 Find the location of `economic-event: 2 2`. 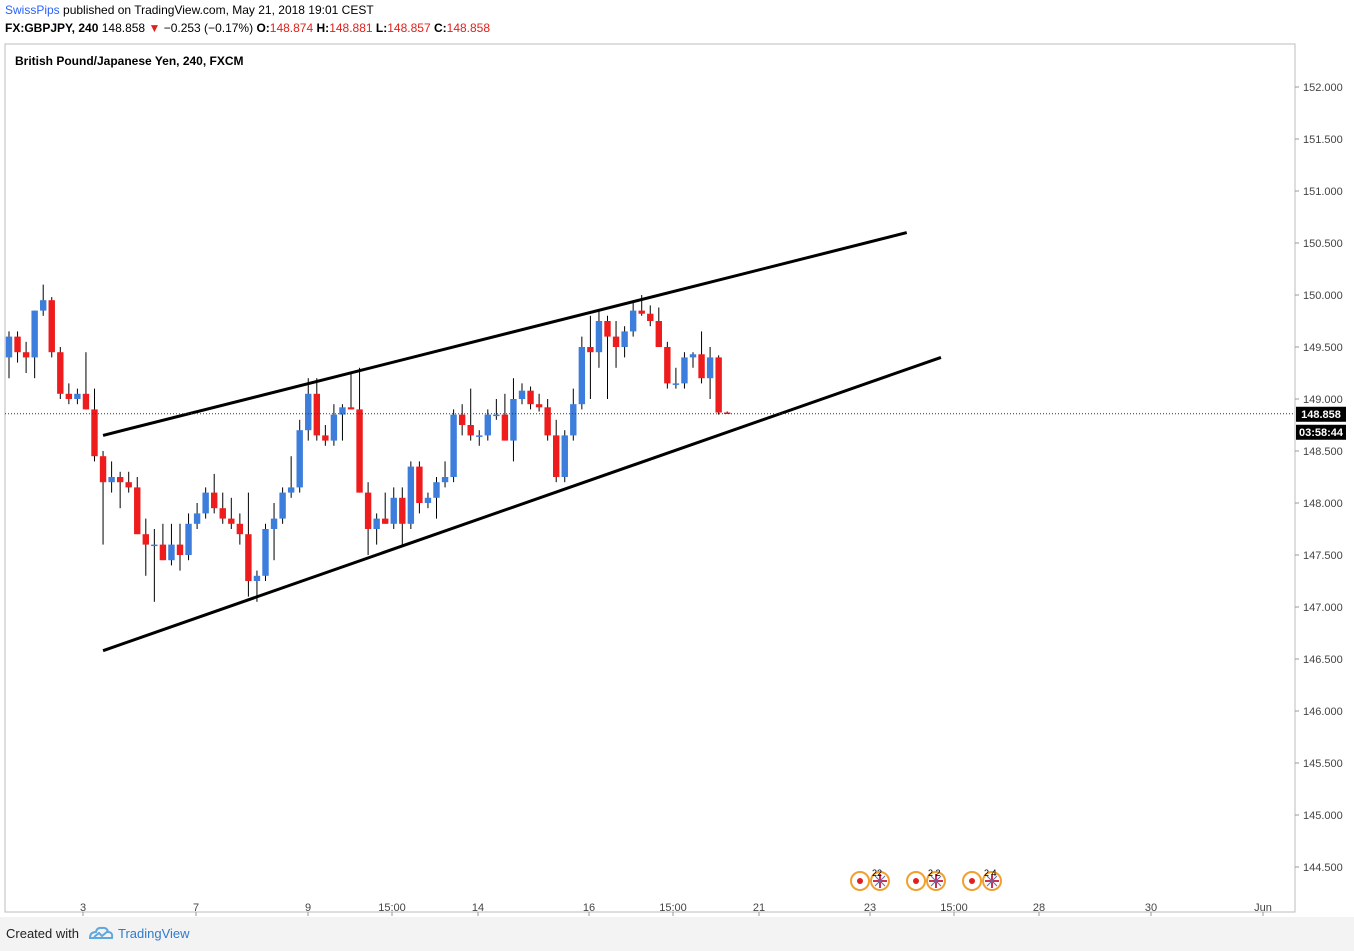

economic-event: 2 2 is located at coordinates (926, 879).